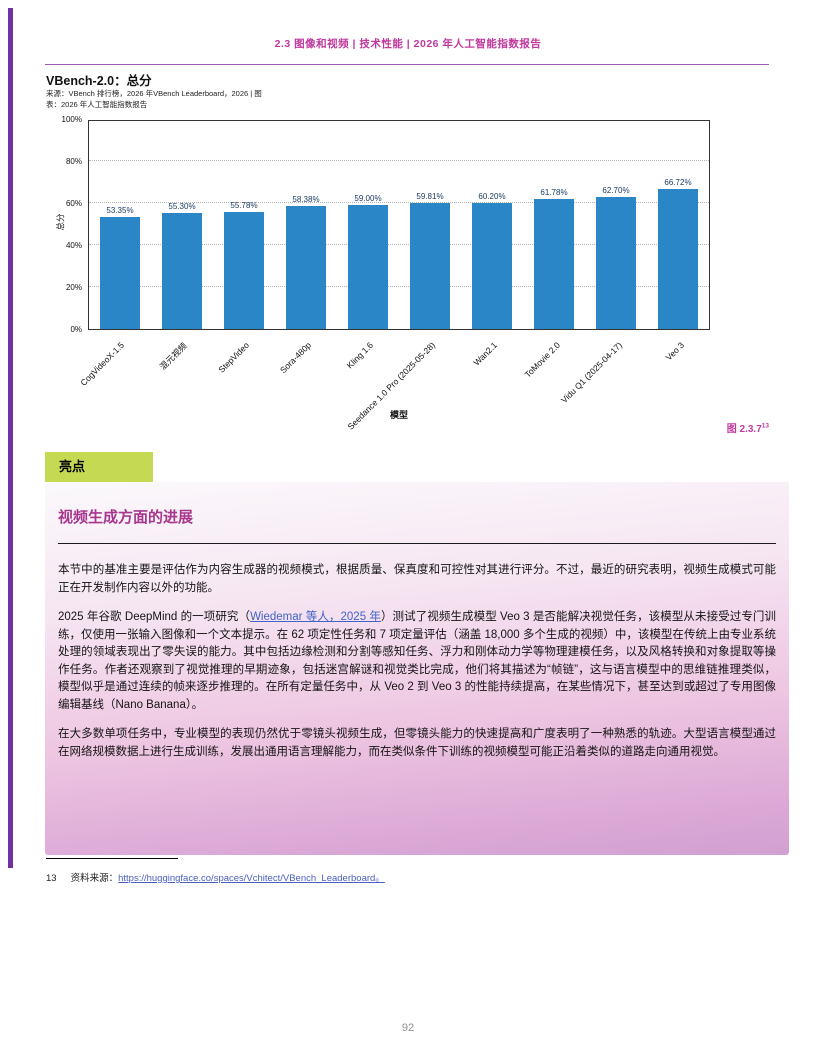 The height and width of the screenshot is (1056, 816). What do you see at coordinates (120, 210) in the screenshot?
I see `bar-value-label: 53.35%` at bounding box center [120, 210].